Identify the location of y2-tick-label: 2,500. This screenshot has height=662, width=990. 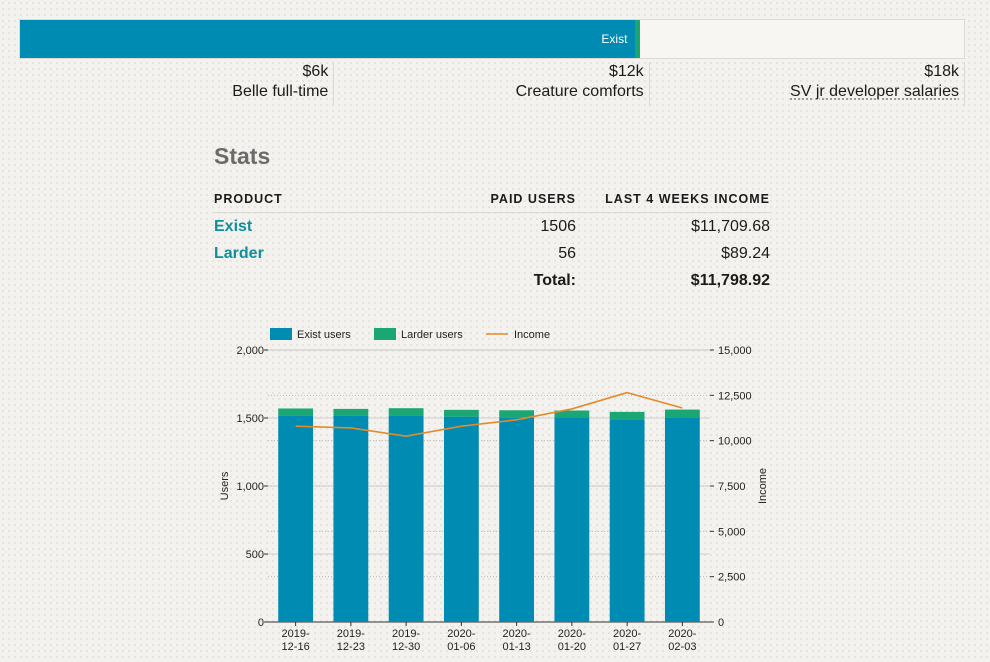
(732, 578).